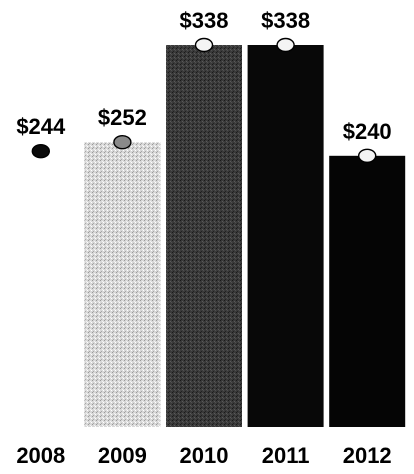 The image size is (414, 474). What do you see at coordinates (285, 45) in the screenshot?
I see `marker-2011` at bounding box center [285, 45].